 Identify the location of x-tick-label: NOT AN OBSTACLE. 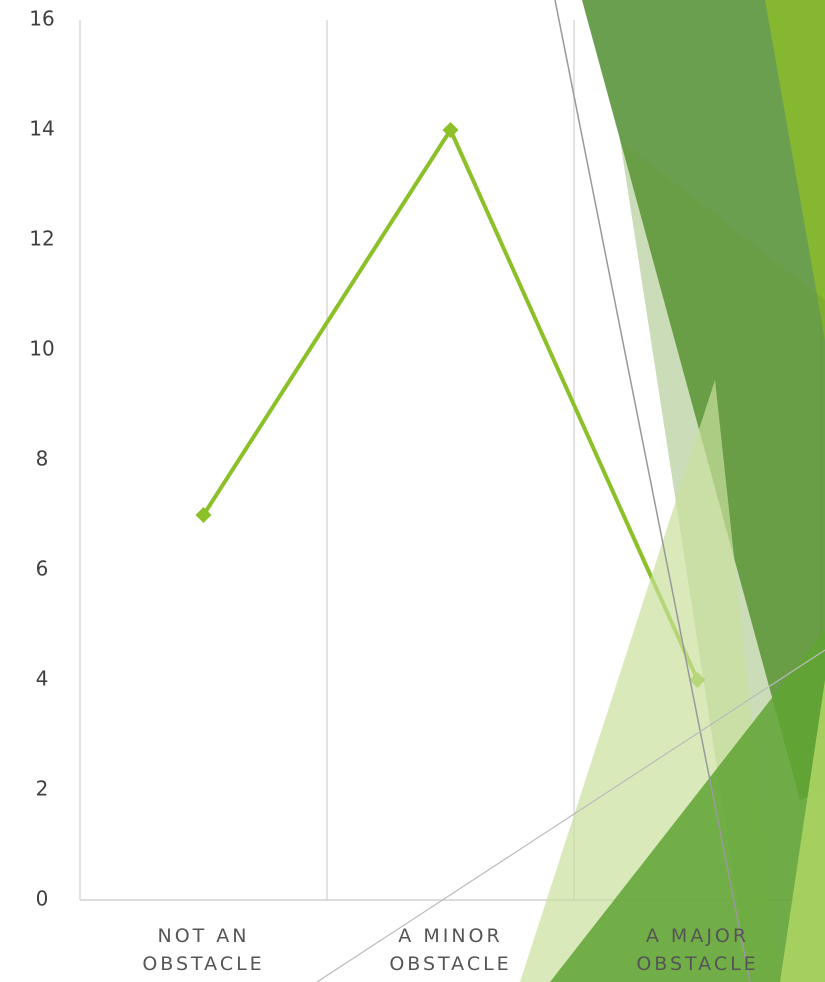
(203, 950).